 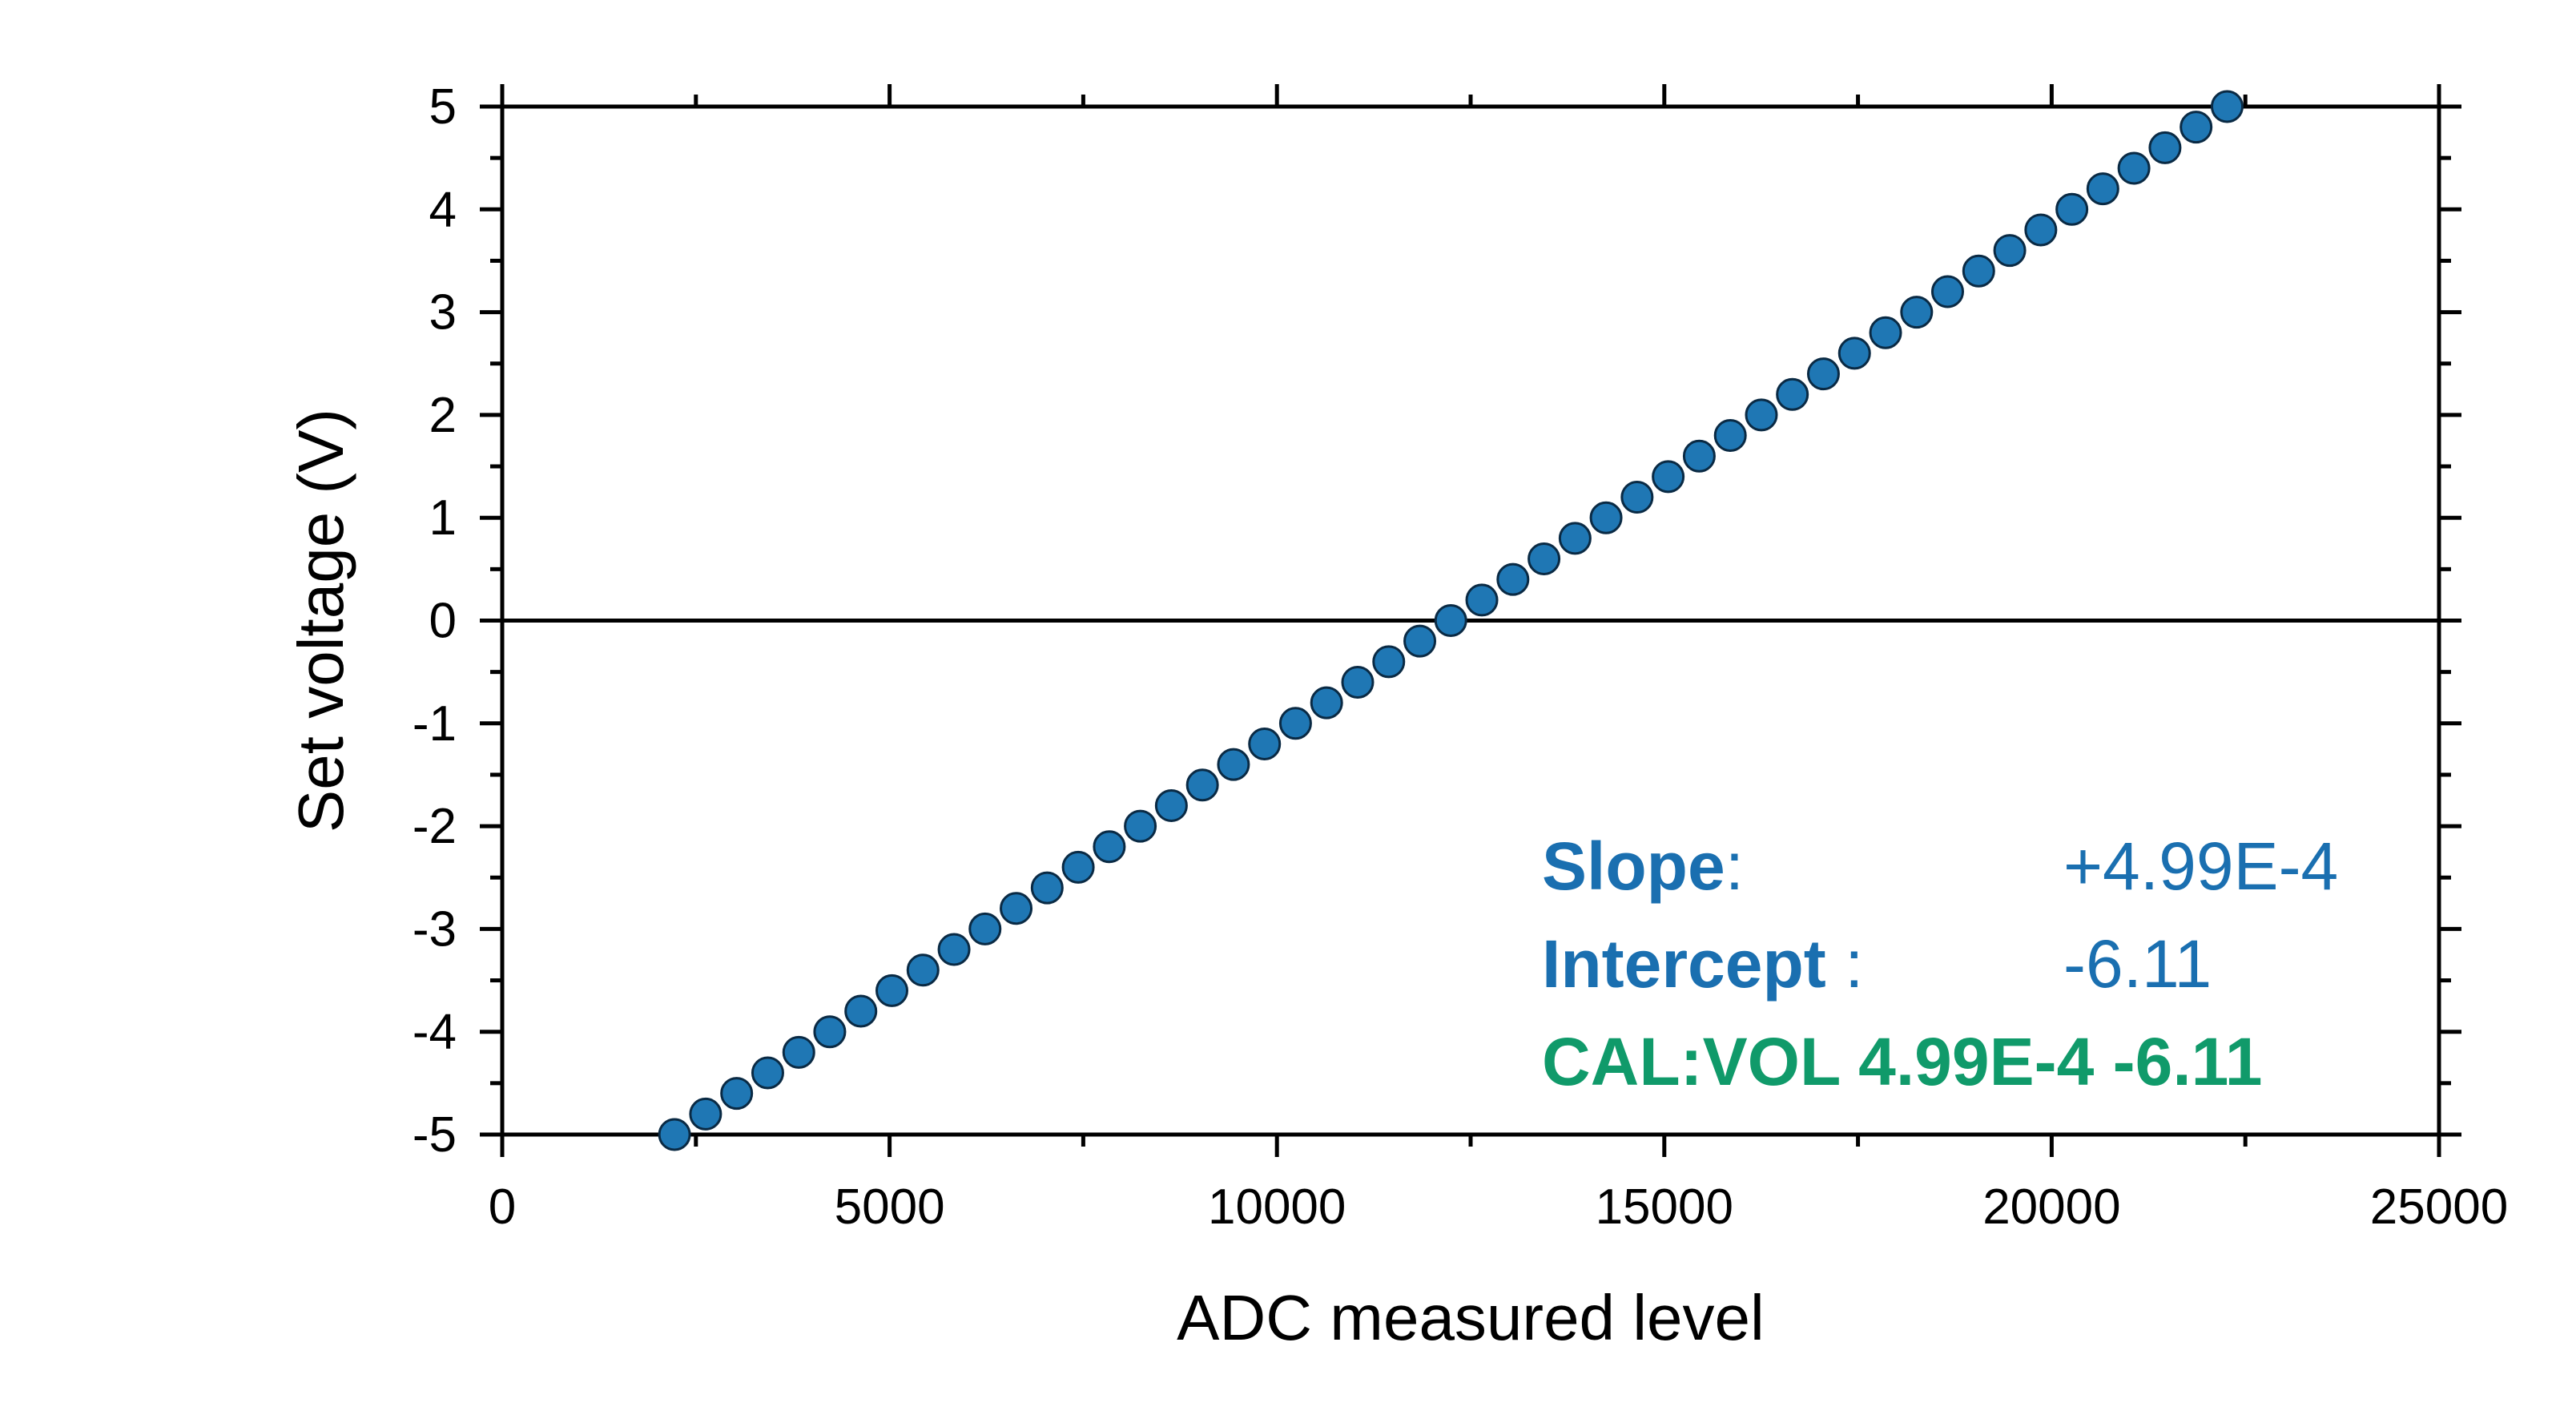 What do you see at coordinates (1498, 1207) in the screenshot?
I see `x-tick-labels: 0 5000 10000 15000 20000 25000` at bounding box center [1498, 1207].